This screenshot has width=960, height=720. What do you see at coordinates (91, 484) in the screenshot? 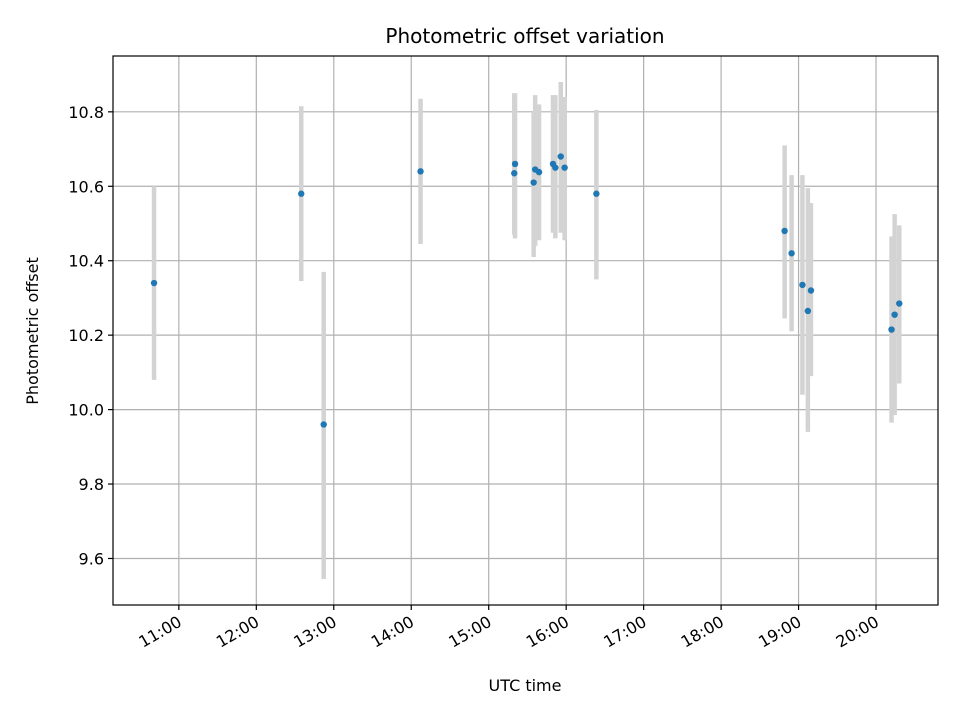
I see `y-tick-label: 9.8` at bounding box center [91, 484].